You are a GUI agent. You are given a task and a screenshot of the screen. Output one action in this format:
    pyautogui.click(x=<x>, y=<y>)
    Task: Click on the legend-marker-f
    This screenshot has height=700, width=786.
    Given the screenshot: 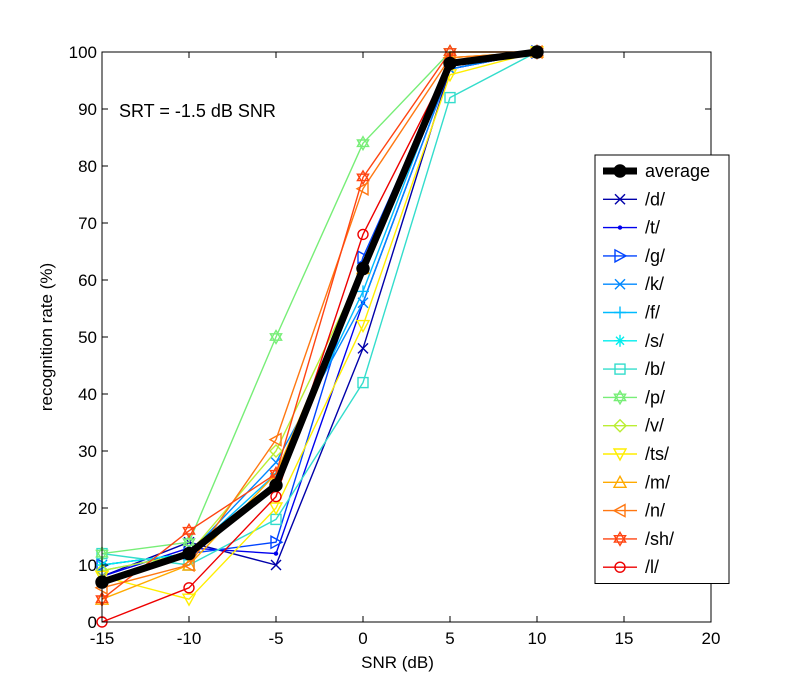 What is the action you would take?
    pyautogui.click(x=620, y=312)
    